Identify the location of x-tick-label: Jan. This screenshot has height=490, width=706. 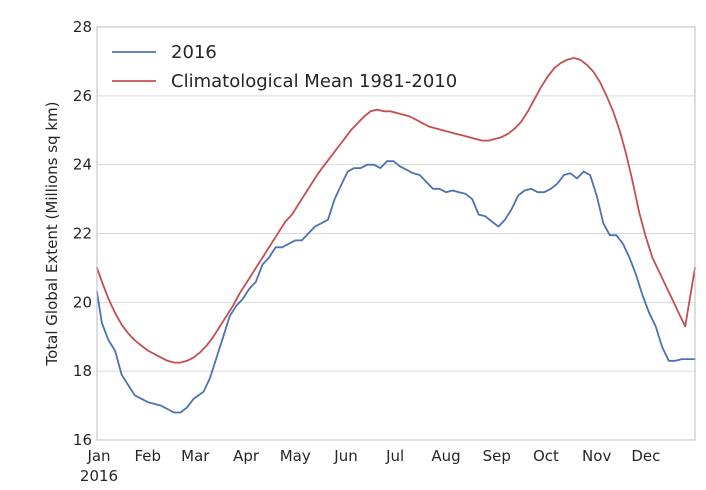
(98, 456).